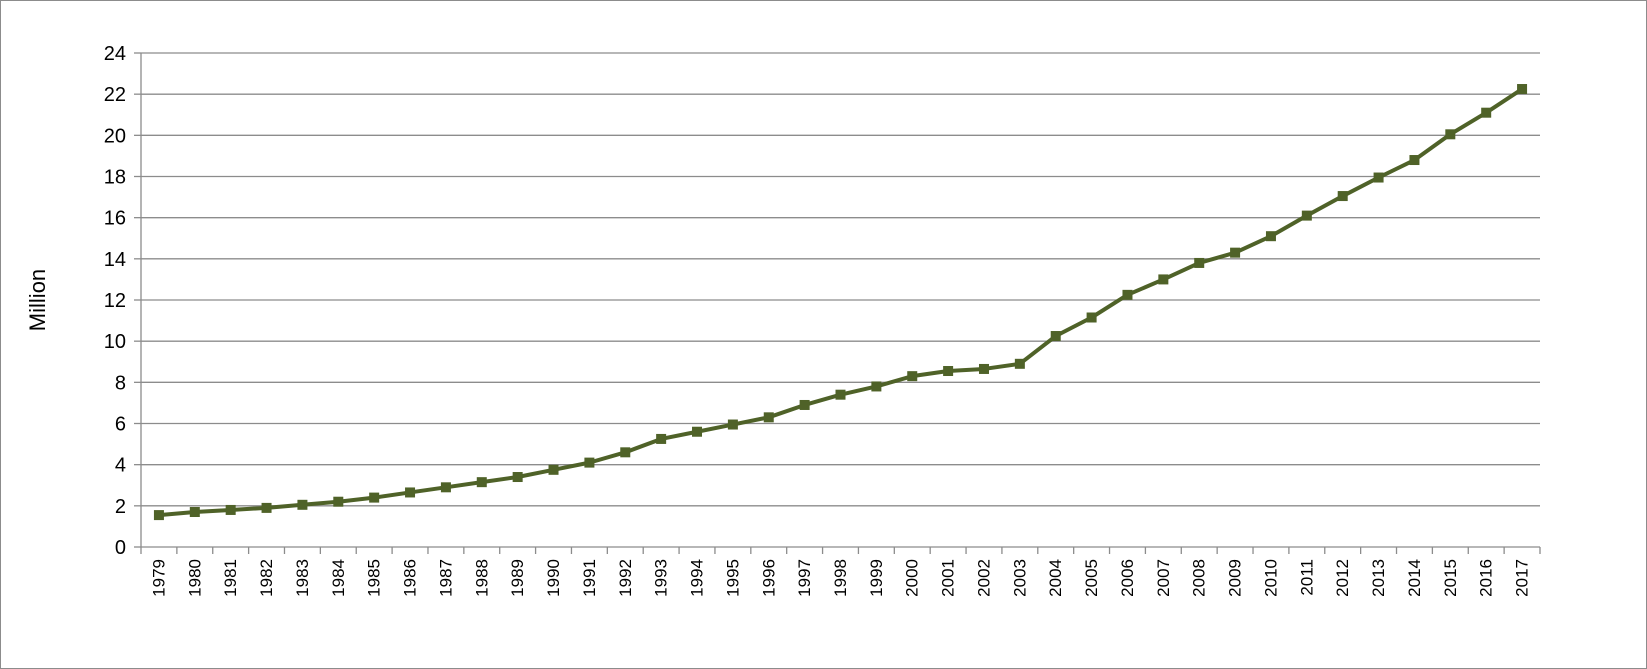  I want to click on x-tick-label: 1988, so click(481, 578).